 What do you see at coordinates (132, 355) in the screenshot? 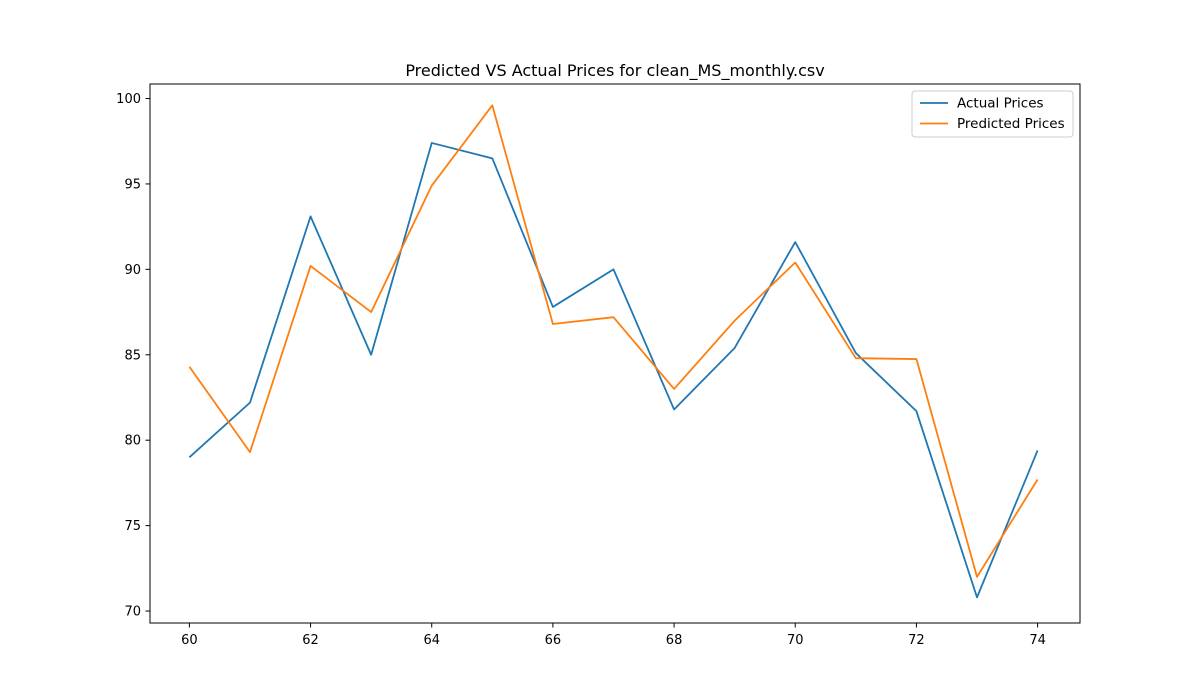
I see `y-tick-label: 85` at bounding box center [132, 355].